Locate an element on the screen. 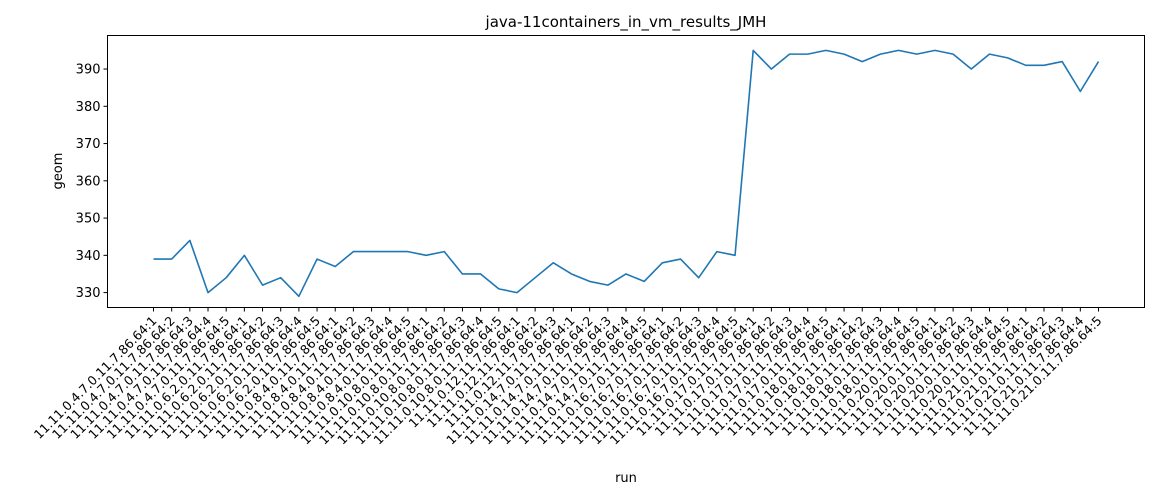 This screenshot has width=1160, height=504. y-tick-label: 380 is located at coordinates (88, 107).